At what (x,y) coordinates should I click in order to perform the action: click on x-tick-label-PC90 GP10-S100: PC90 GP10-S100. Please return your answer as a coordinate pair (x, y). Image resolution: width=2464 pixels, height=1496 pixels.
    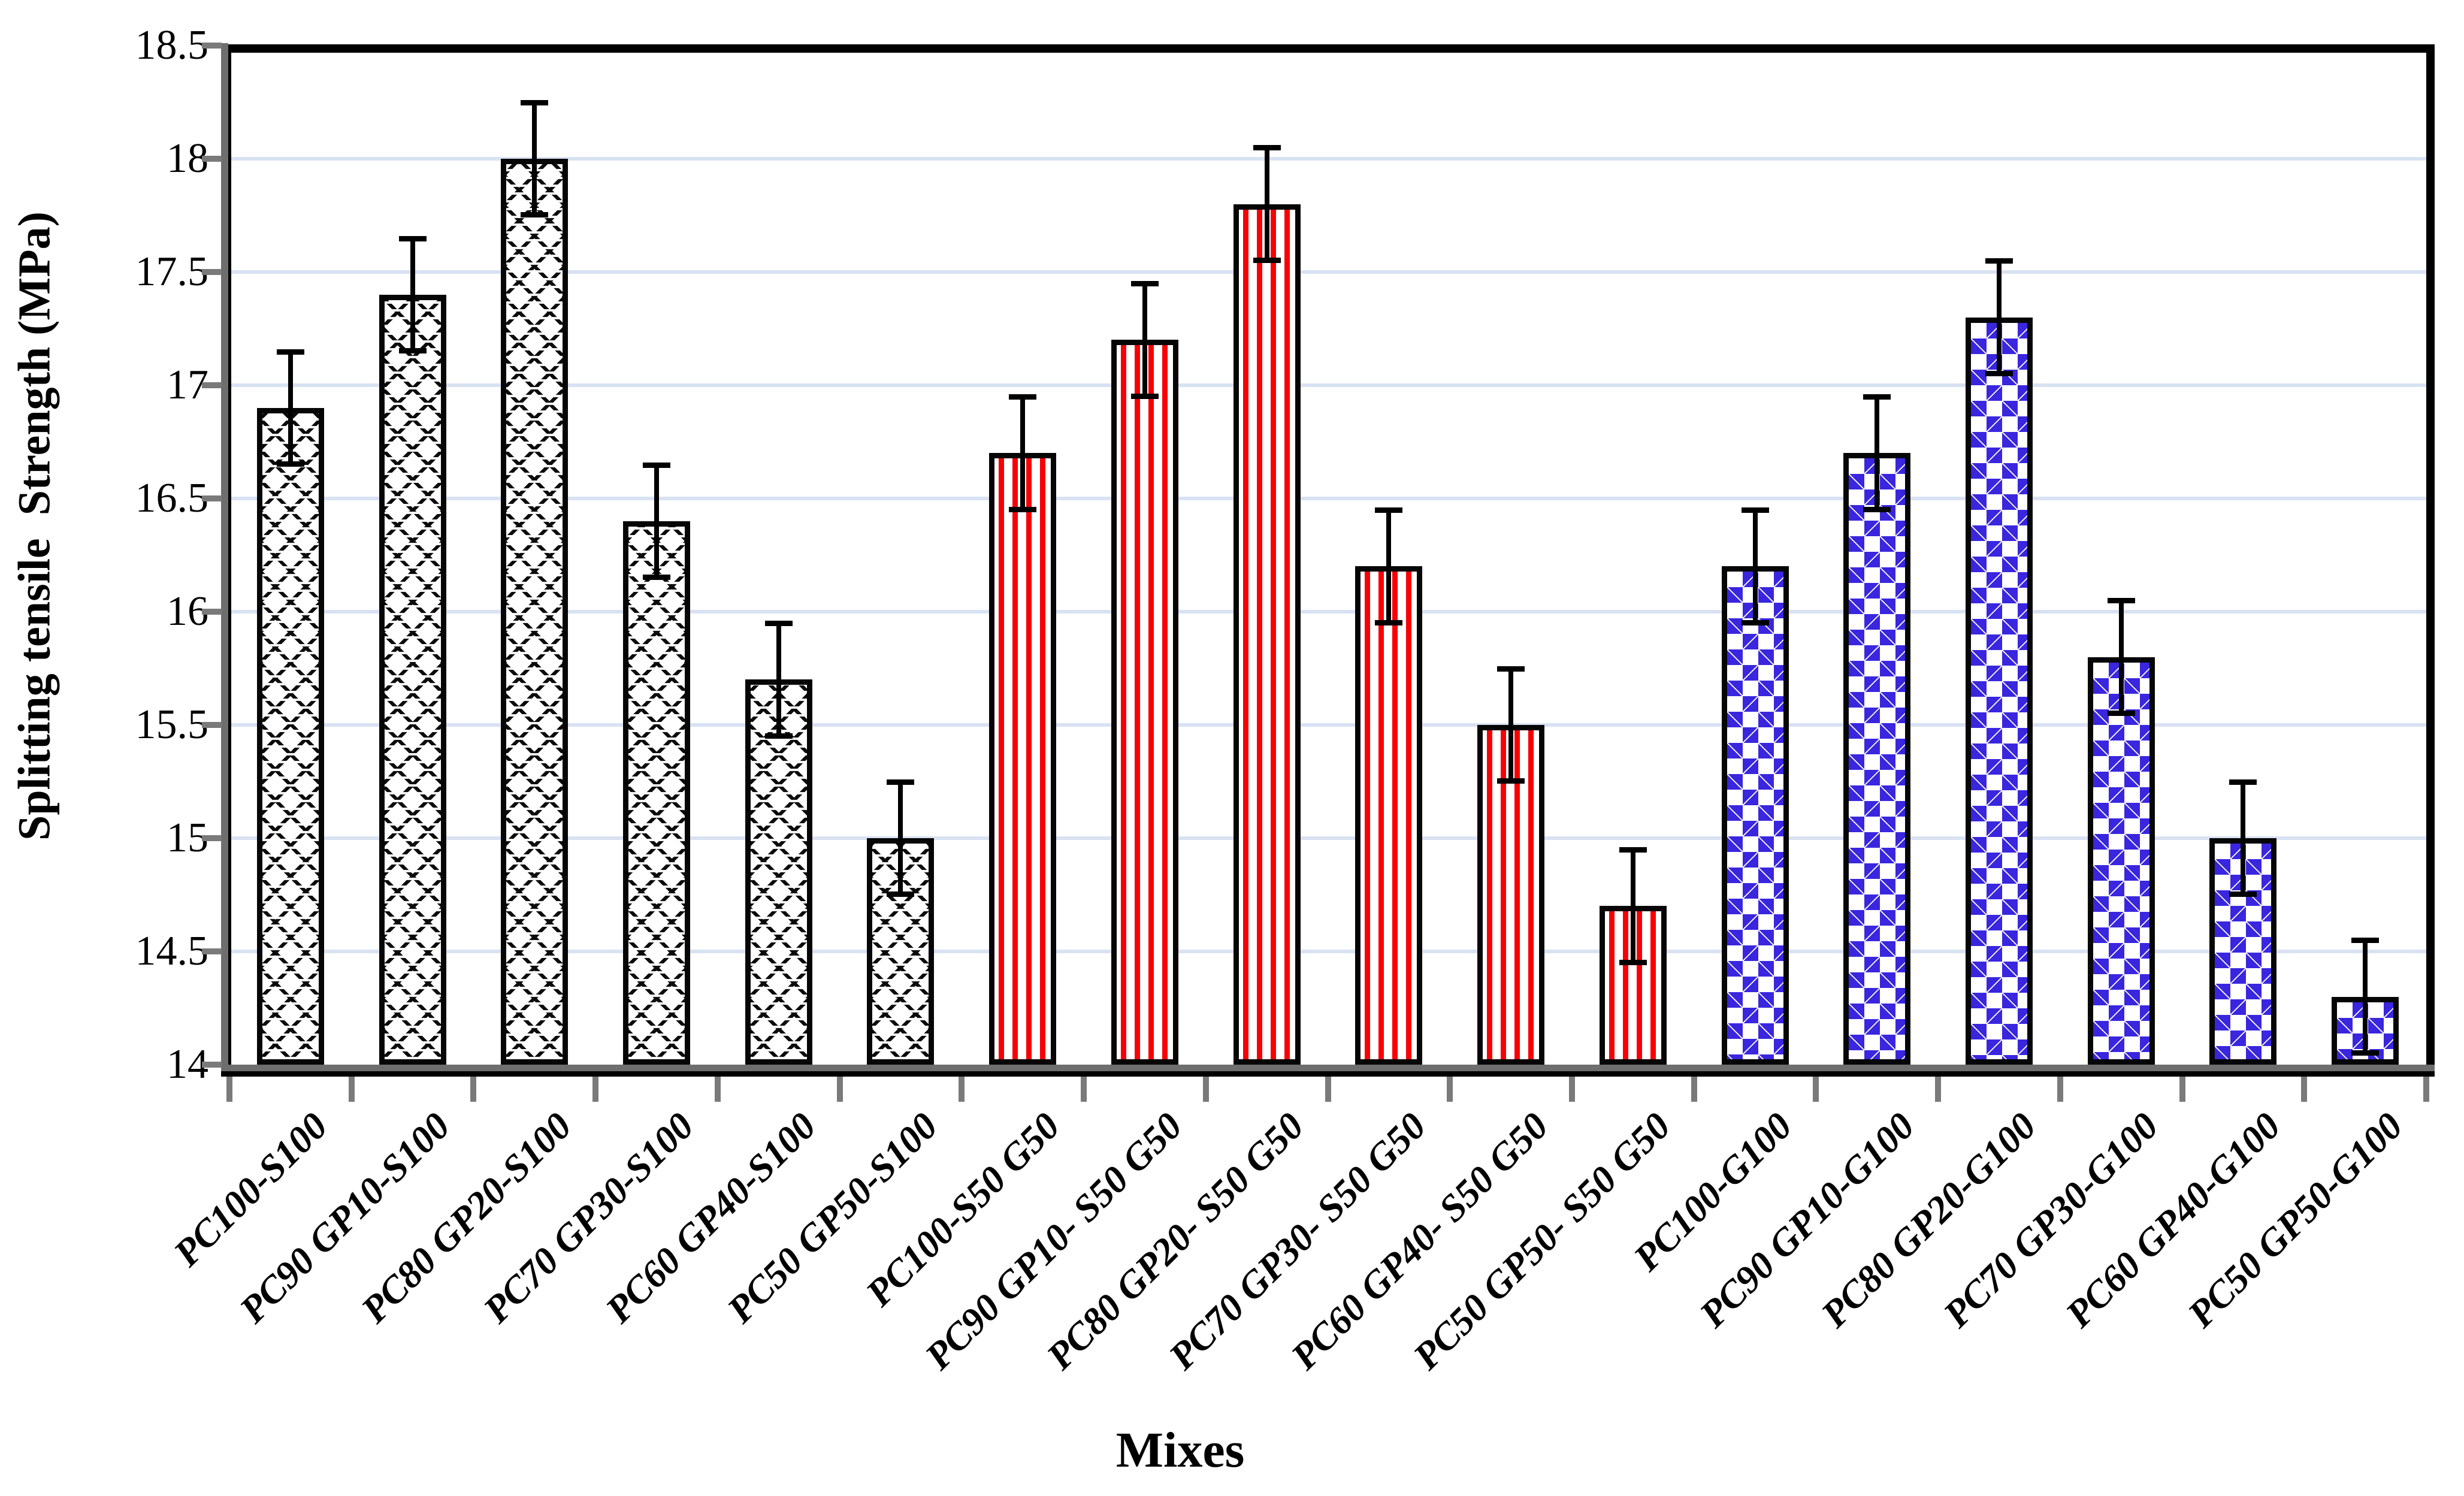
    Looking at the image, I should click on (344, 1217).